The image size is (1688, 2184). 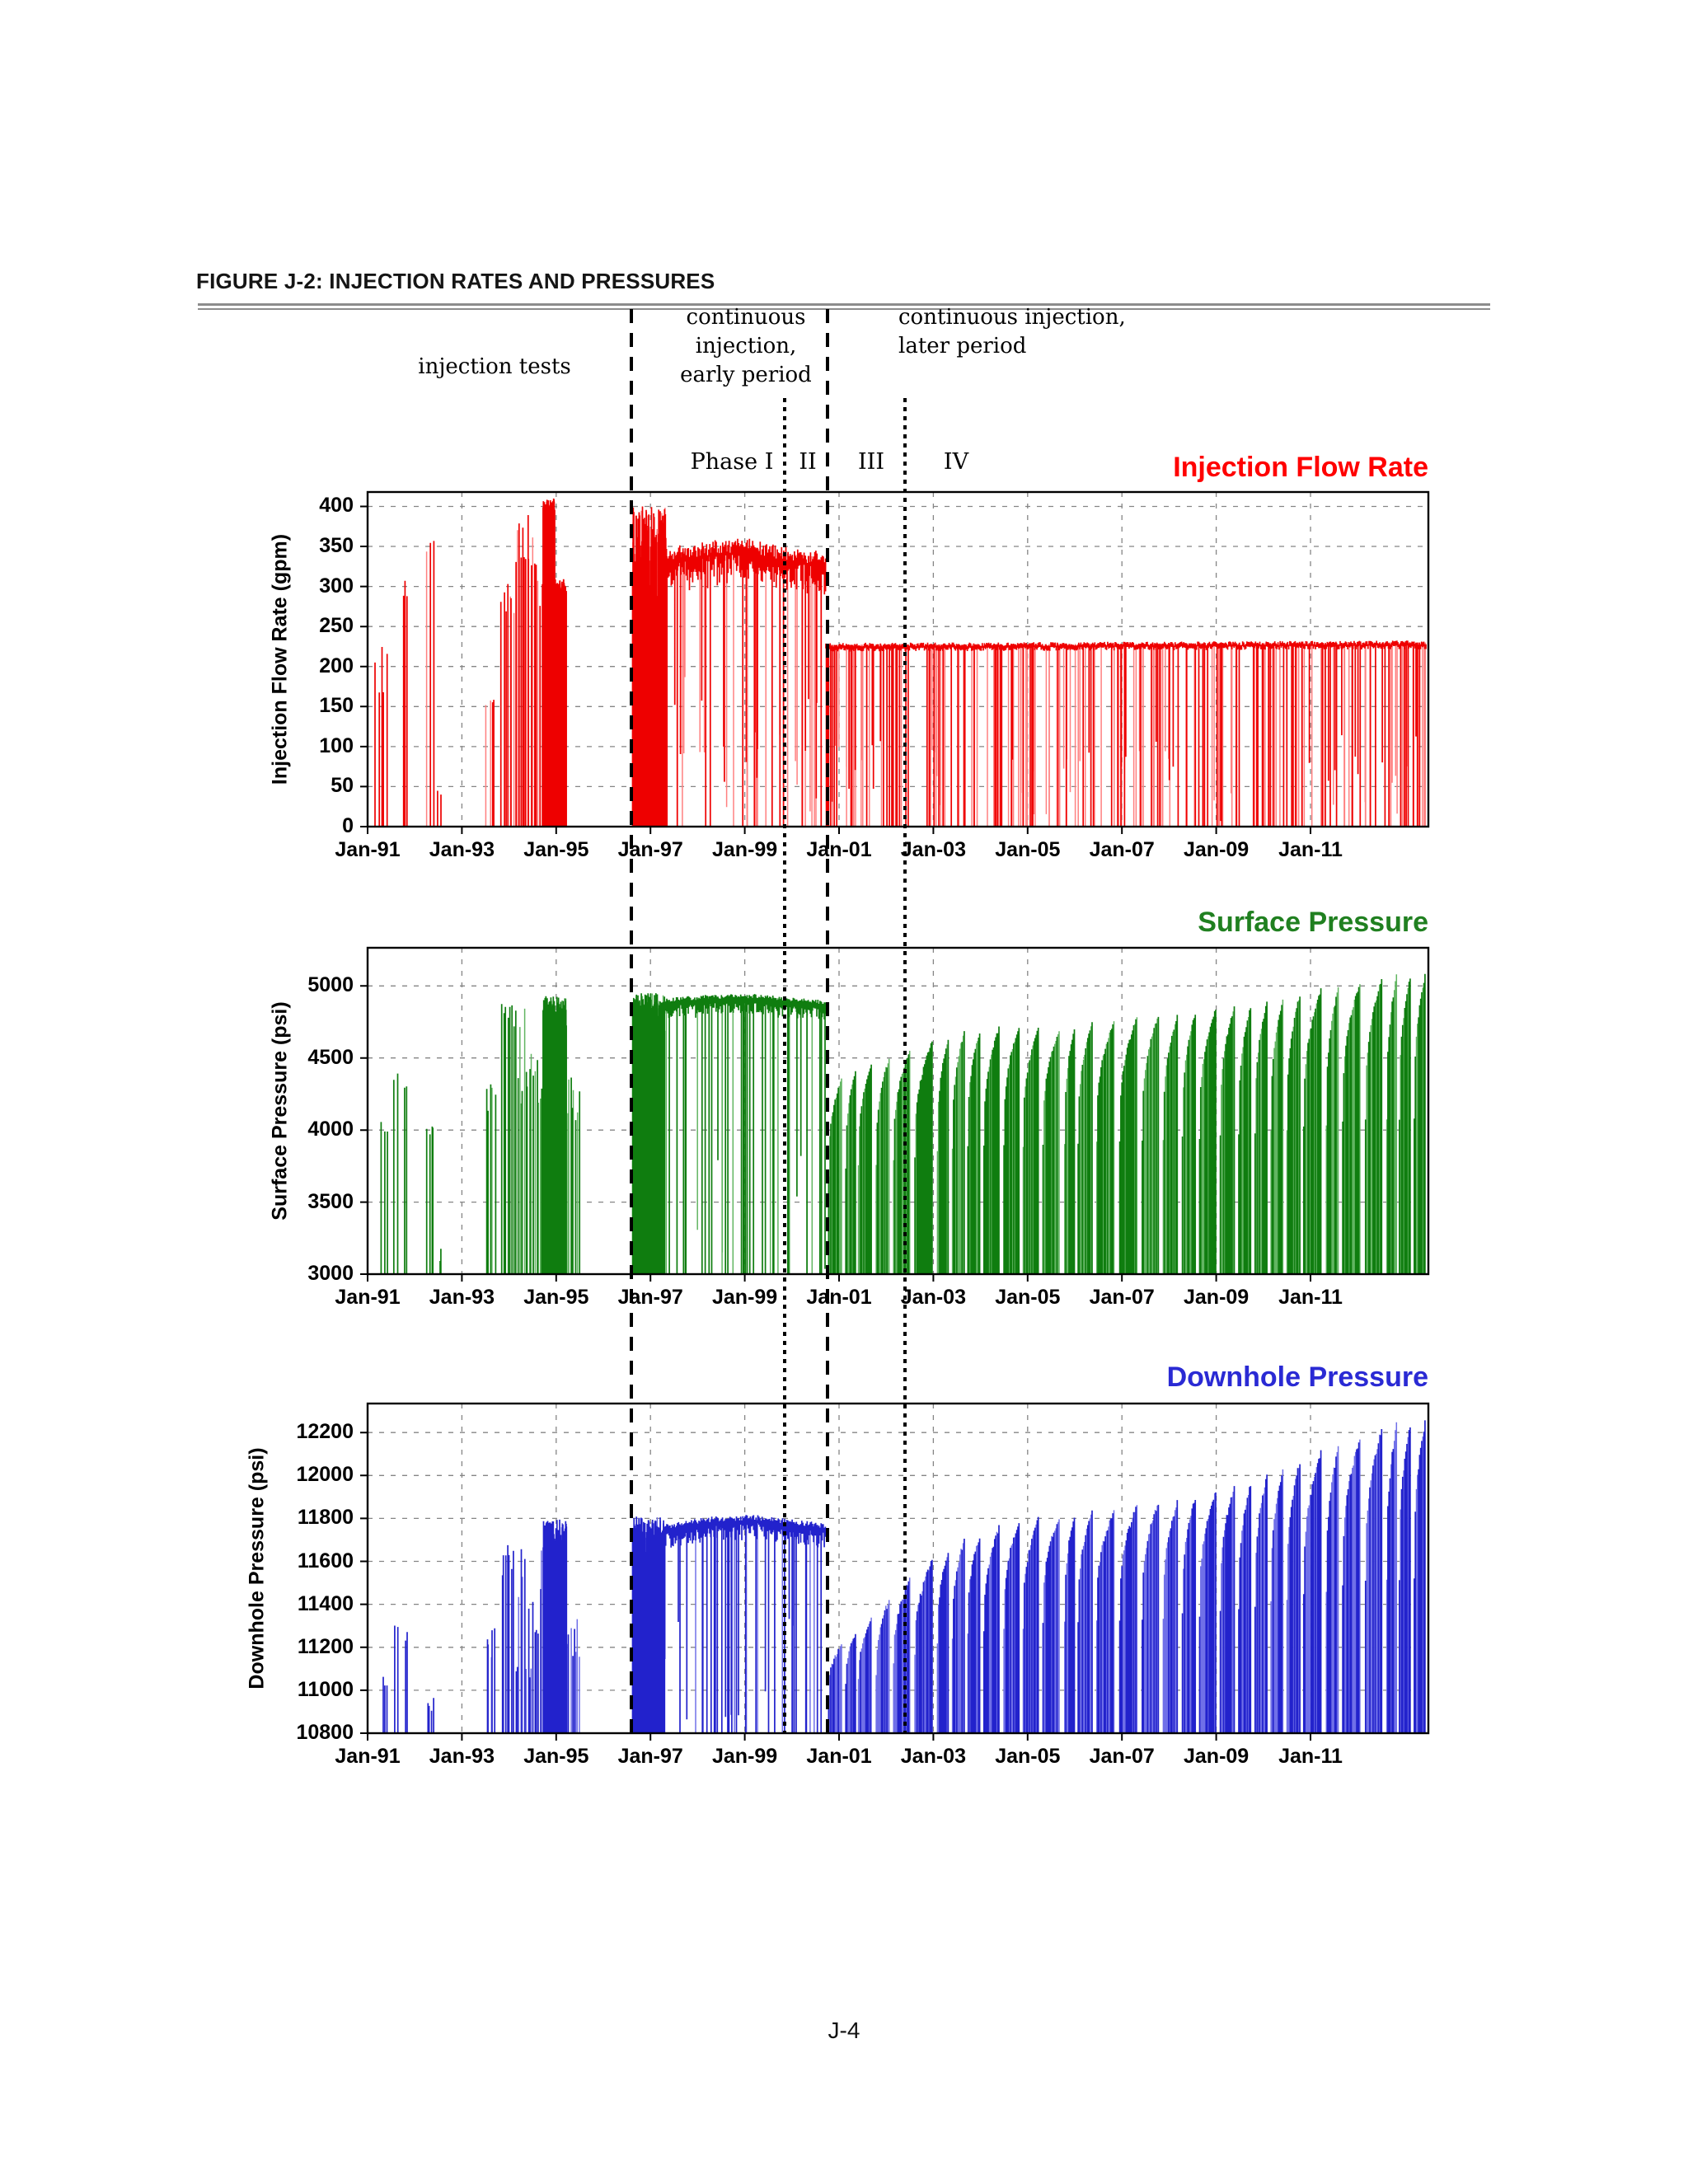 What do you see at coordinates (336, 626) in the screenshot?
I see `y-tick-label: 250` at bounding box center [336, 626].